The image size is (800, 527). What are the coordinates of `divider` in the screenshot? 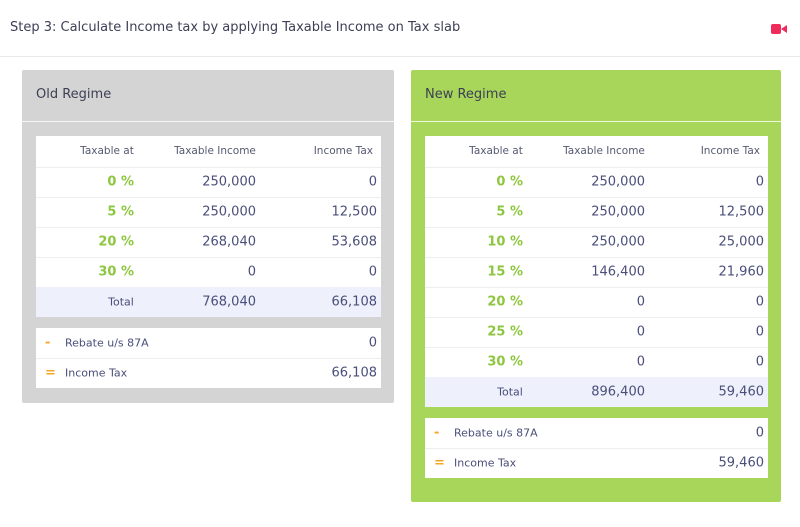 It's located at (400, 56).